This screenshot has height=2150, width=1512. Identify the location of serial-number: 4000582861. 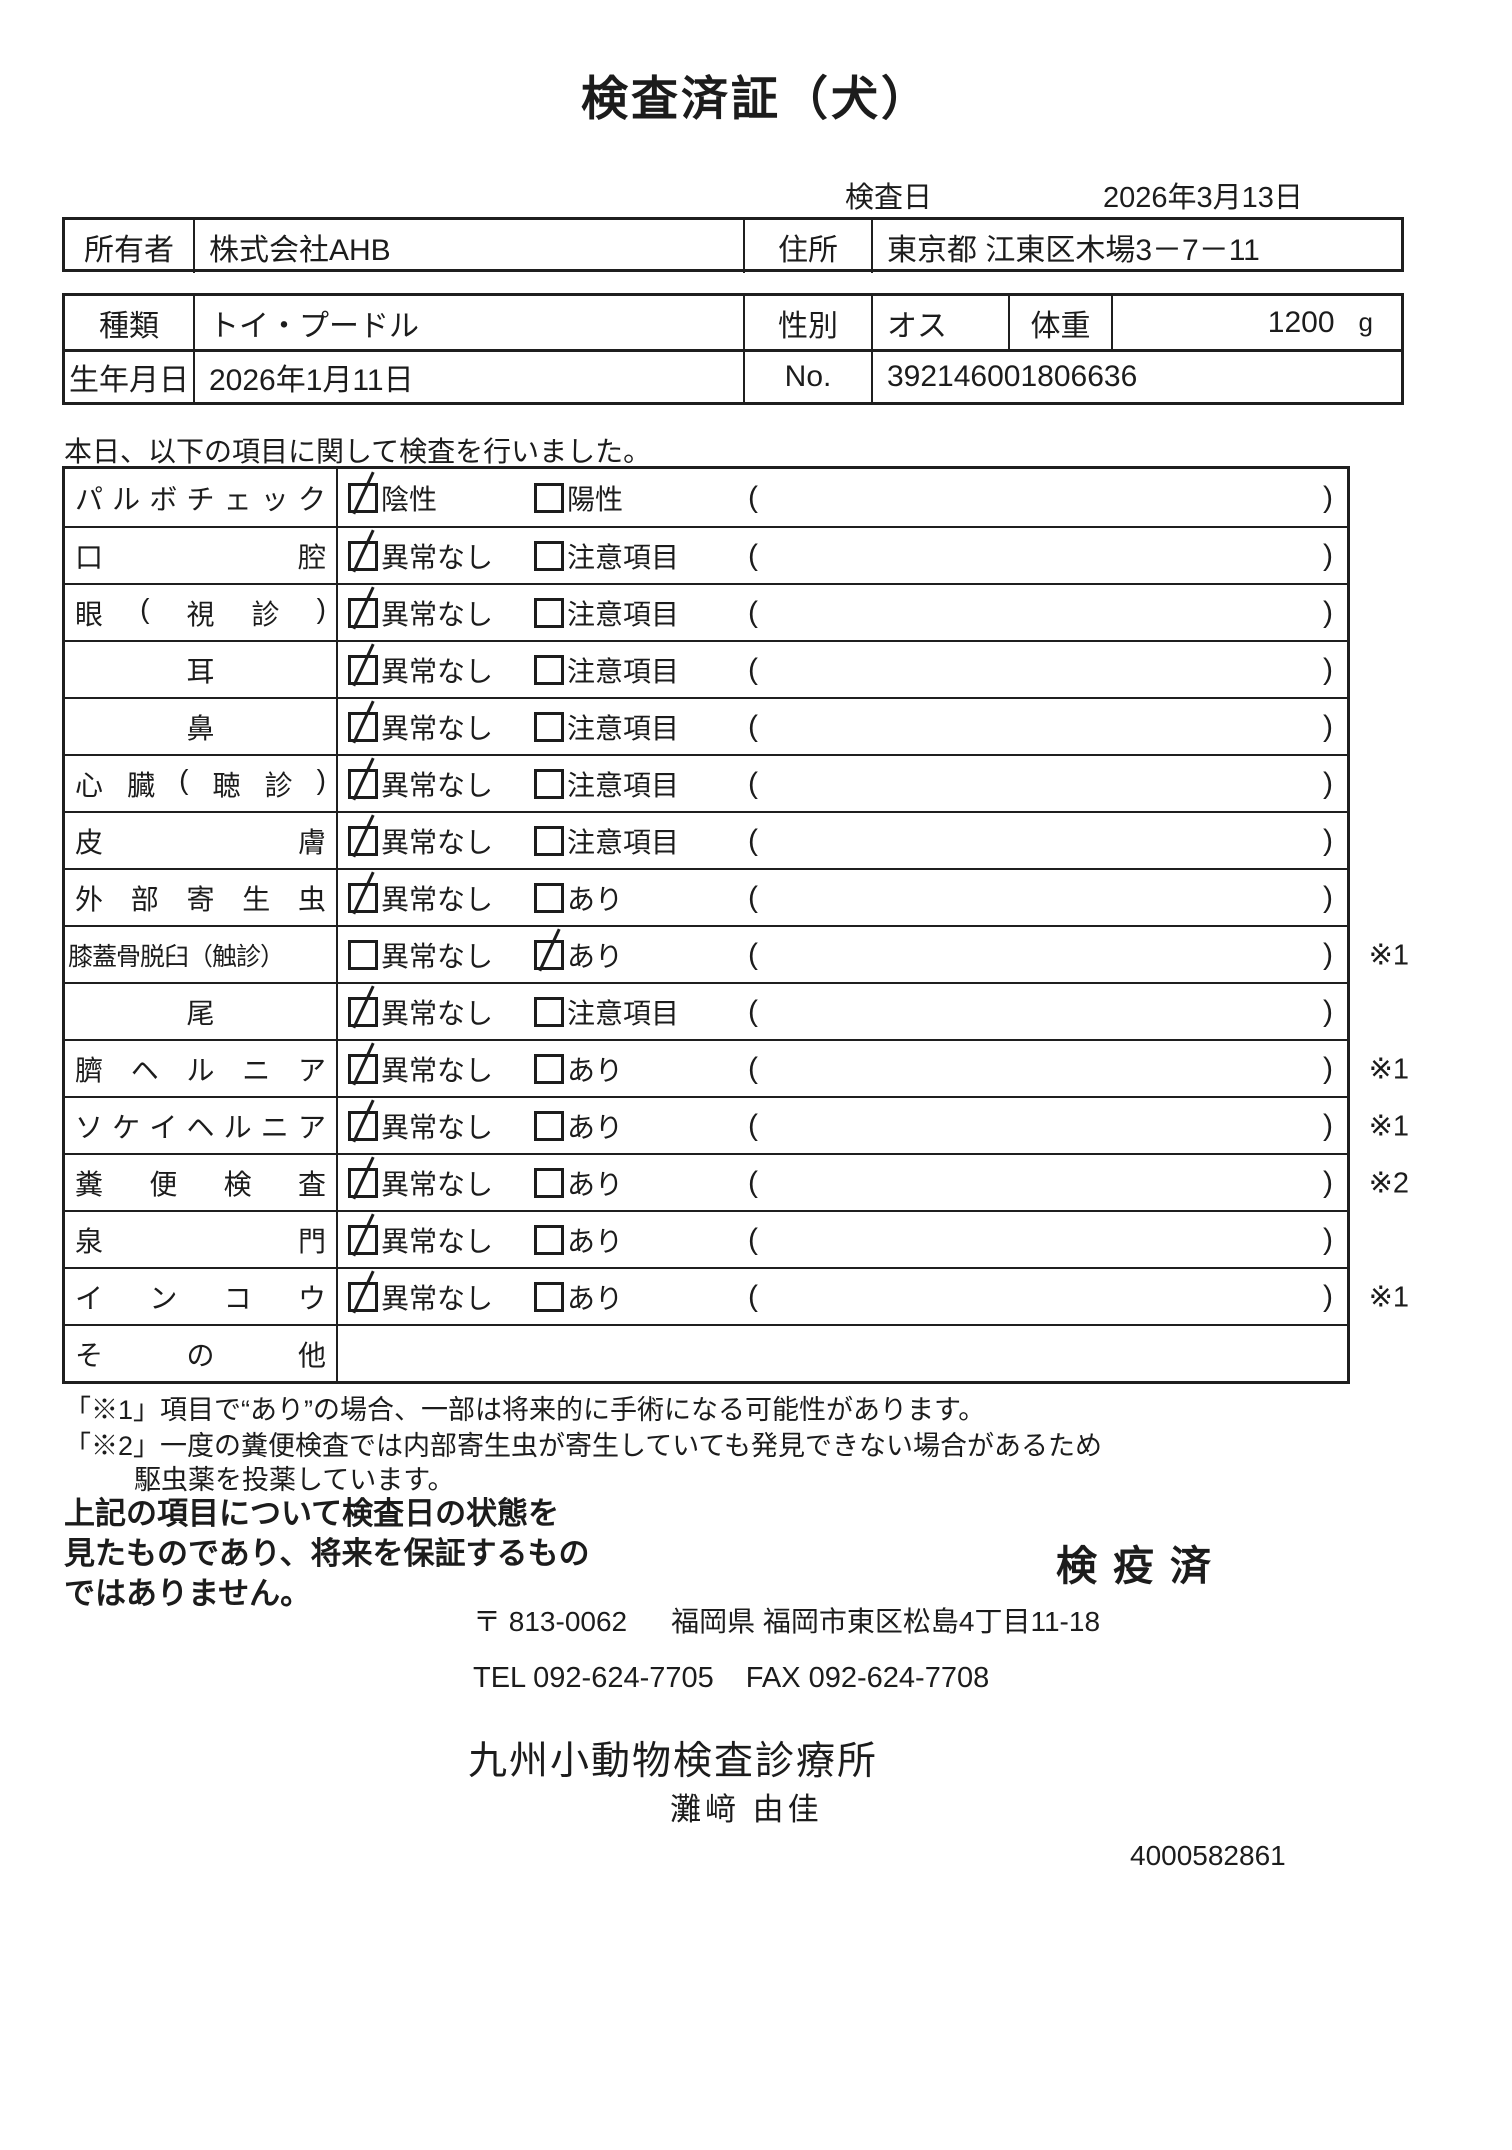
(1208, 1855).